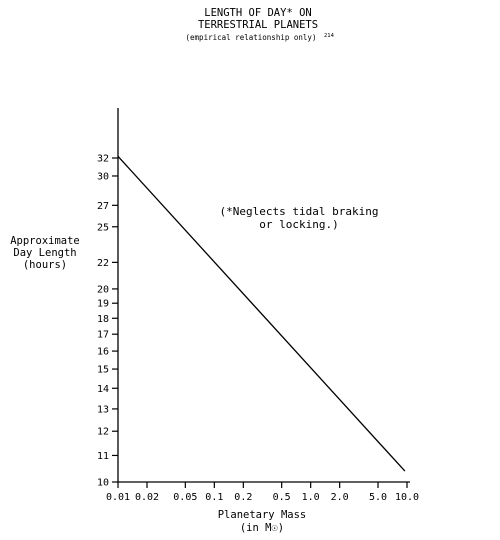 This screenshot has height=540, width=500. What do you see at coordinates (299, 211) in the screenshot?
I see `chart-annotation-line-1: (*Neglects tidal braking` at bounding box center [299, 211].